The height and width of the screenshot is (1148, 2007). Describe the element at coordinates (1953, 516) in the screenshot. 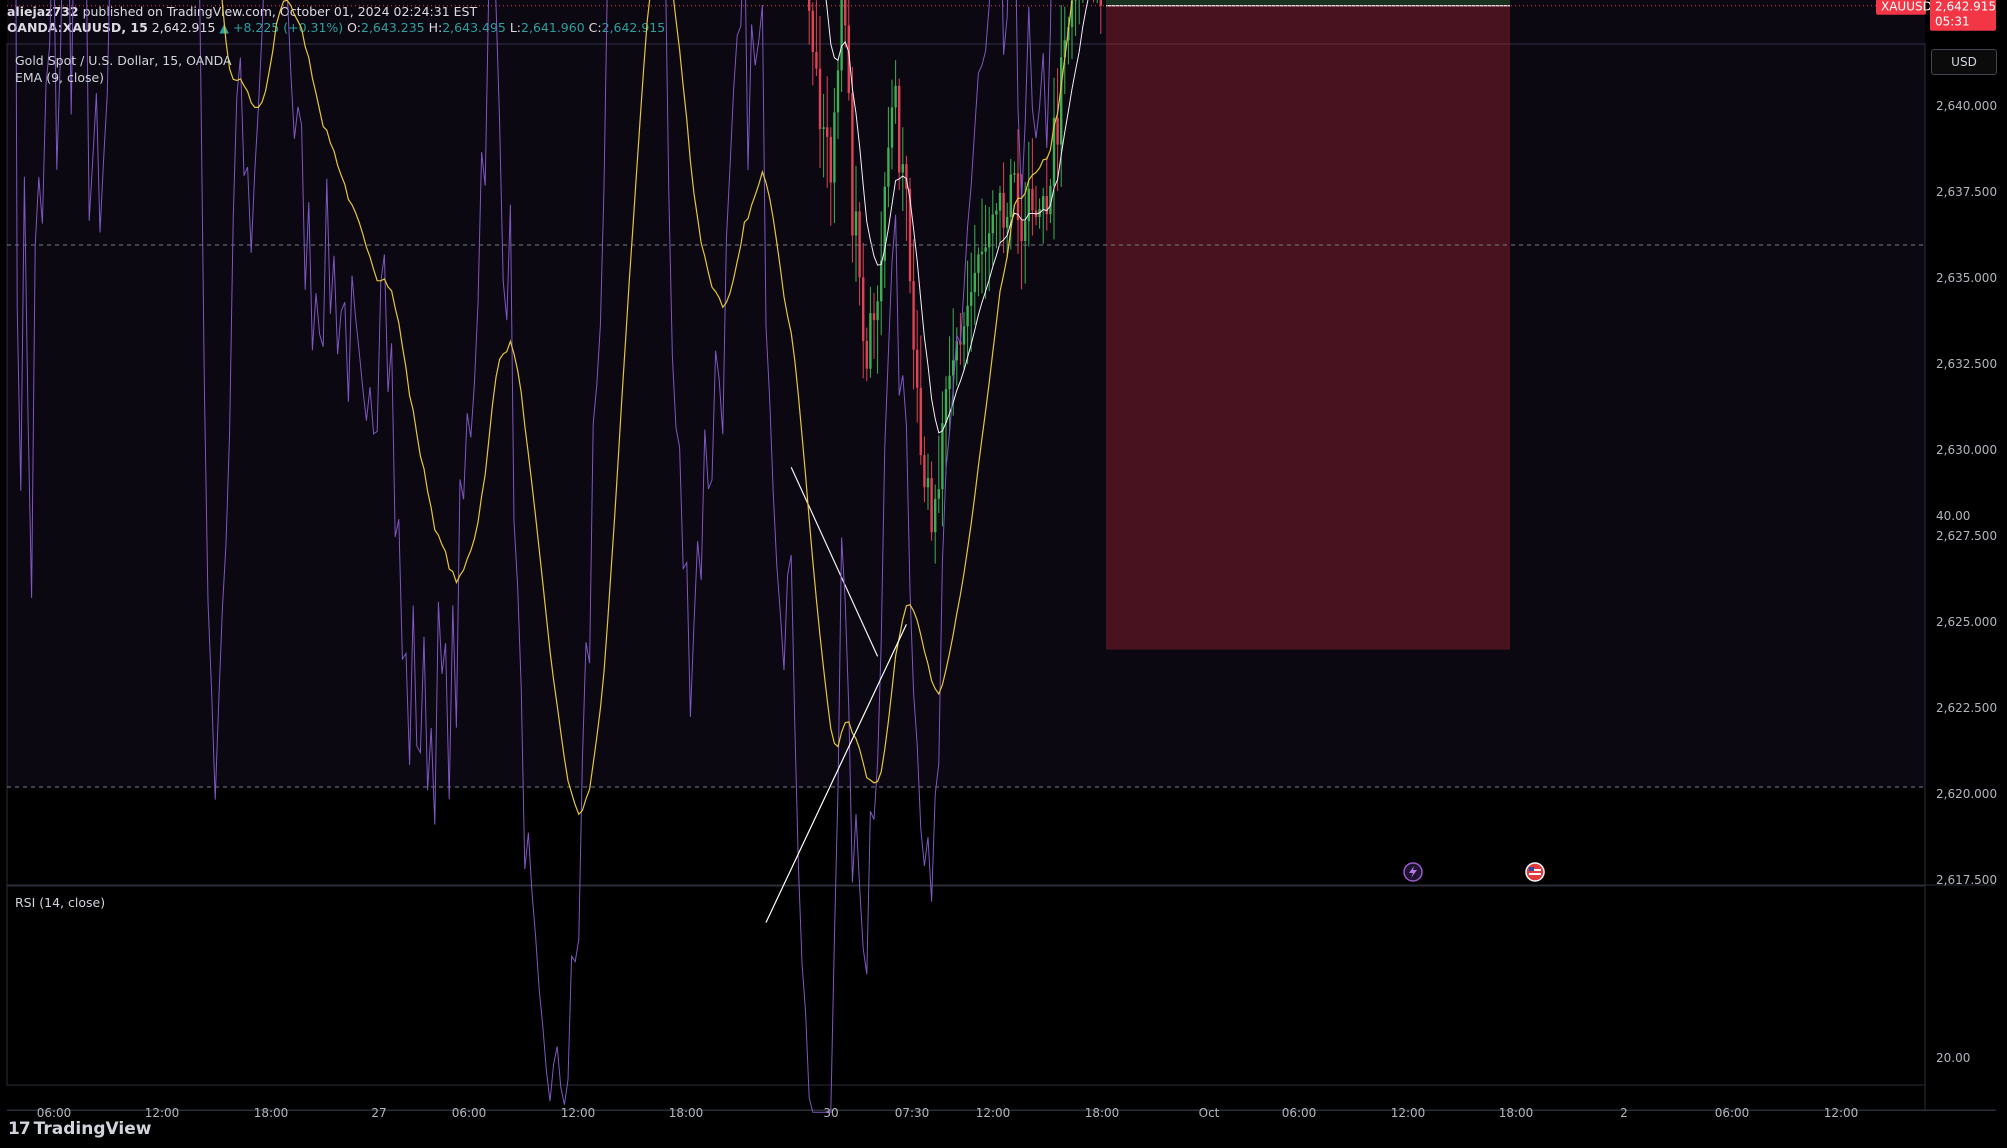

I see `rsi-tick-label: 40.00` at that location.